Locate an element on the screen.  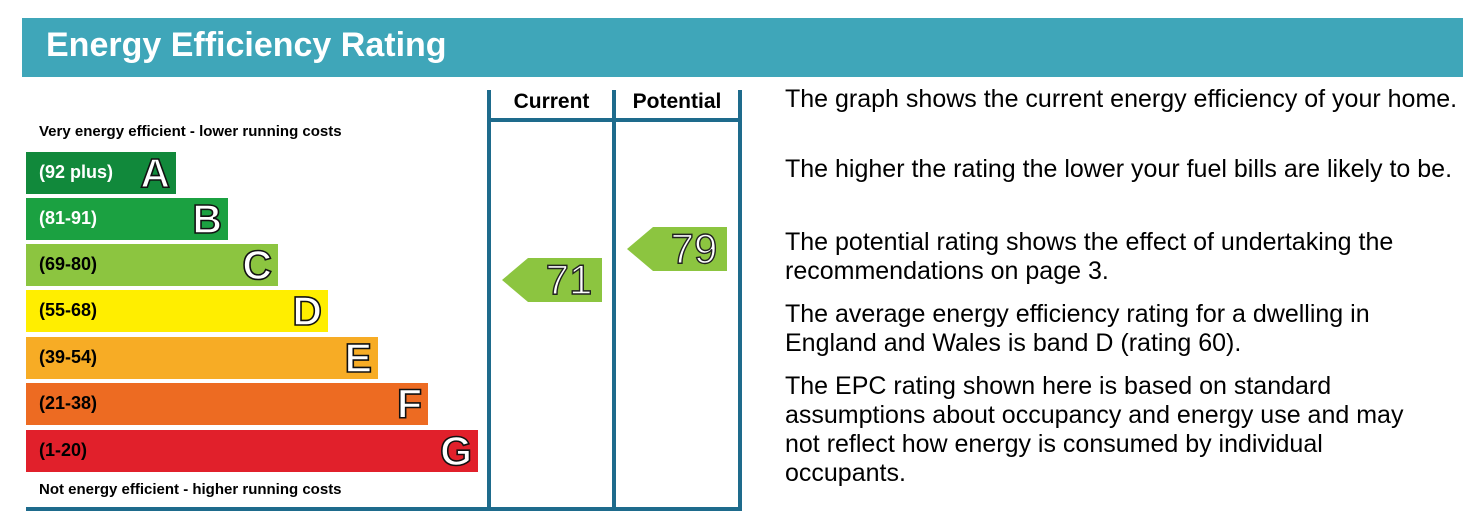
header-rule is located at coordinates (614, 120).